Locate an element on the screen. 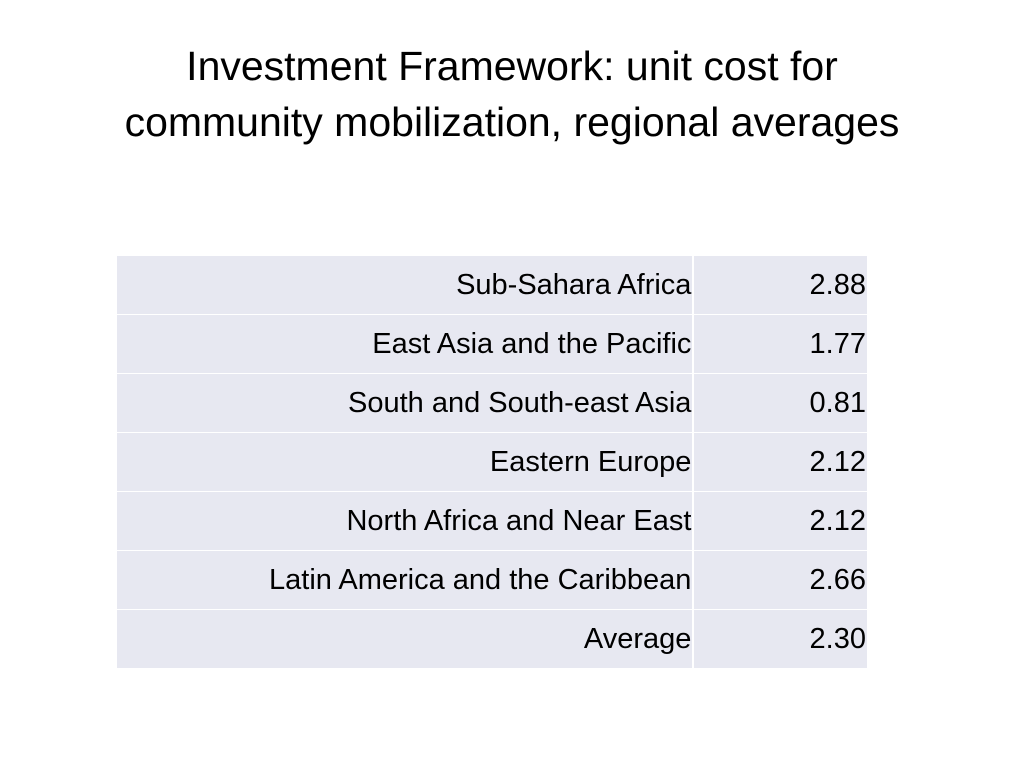  table-row-average: Average 2.30 is located at coordinates (492, 639).